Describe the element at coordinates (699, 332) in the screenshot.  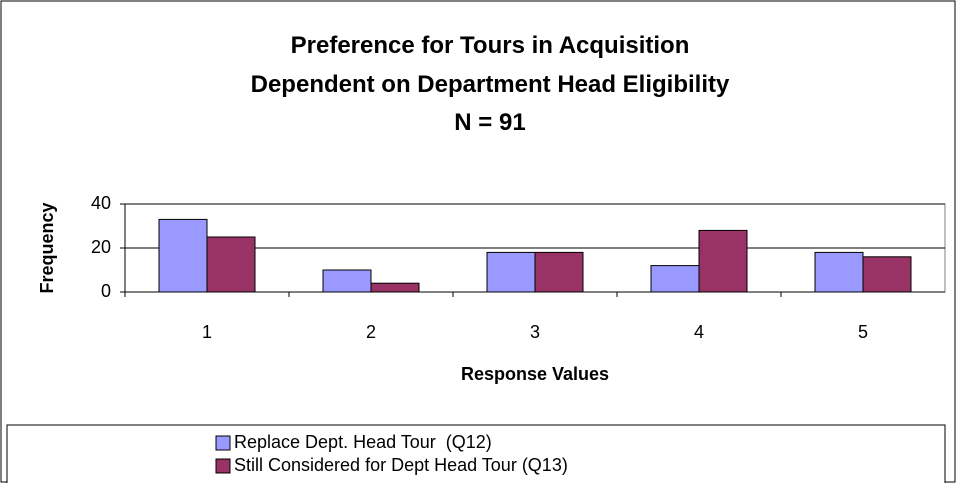
I see `x-tick-label: 4` at that location.